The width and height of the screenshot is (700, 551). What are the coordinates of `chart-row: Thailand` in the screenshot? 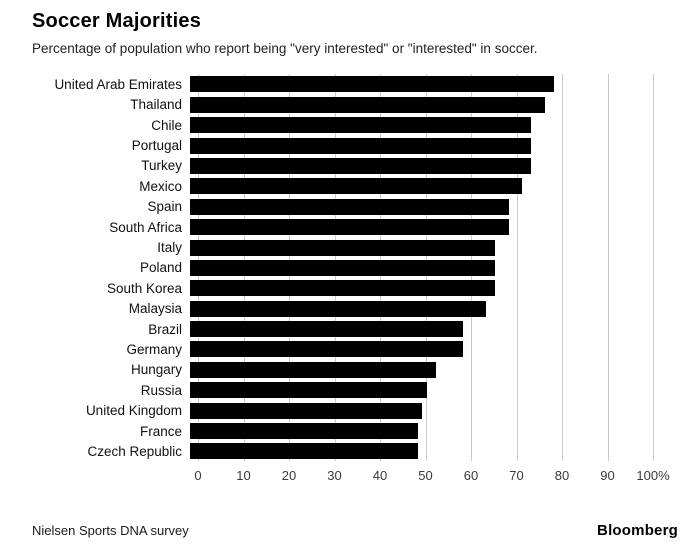 It's located at (356, 105).